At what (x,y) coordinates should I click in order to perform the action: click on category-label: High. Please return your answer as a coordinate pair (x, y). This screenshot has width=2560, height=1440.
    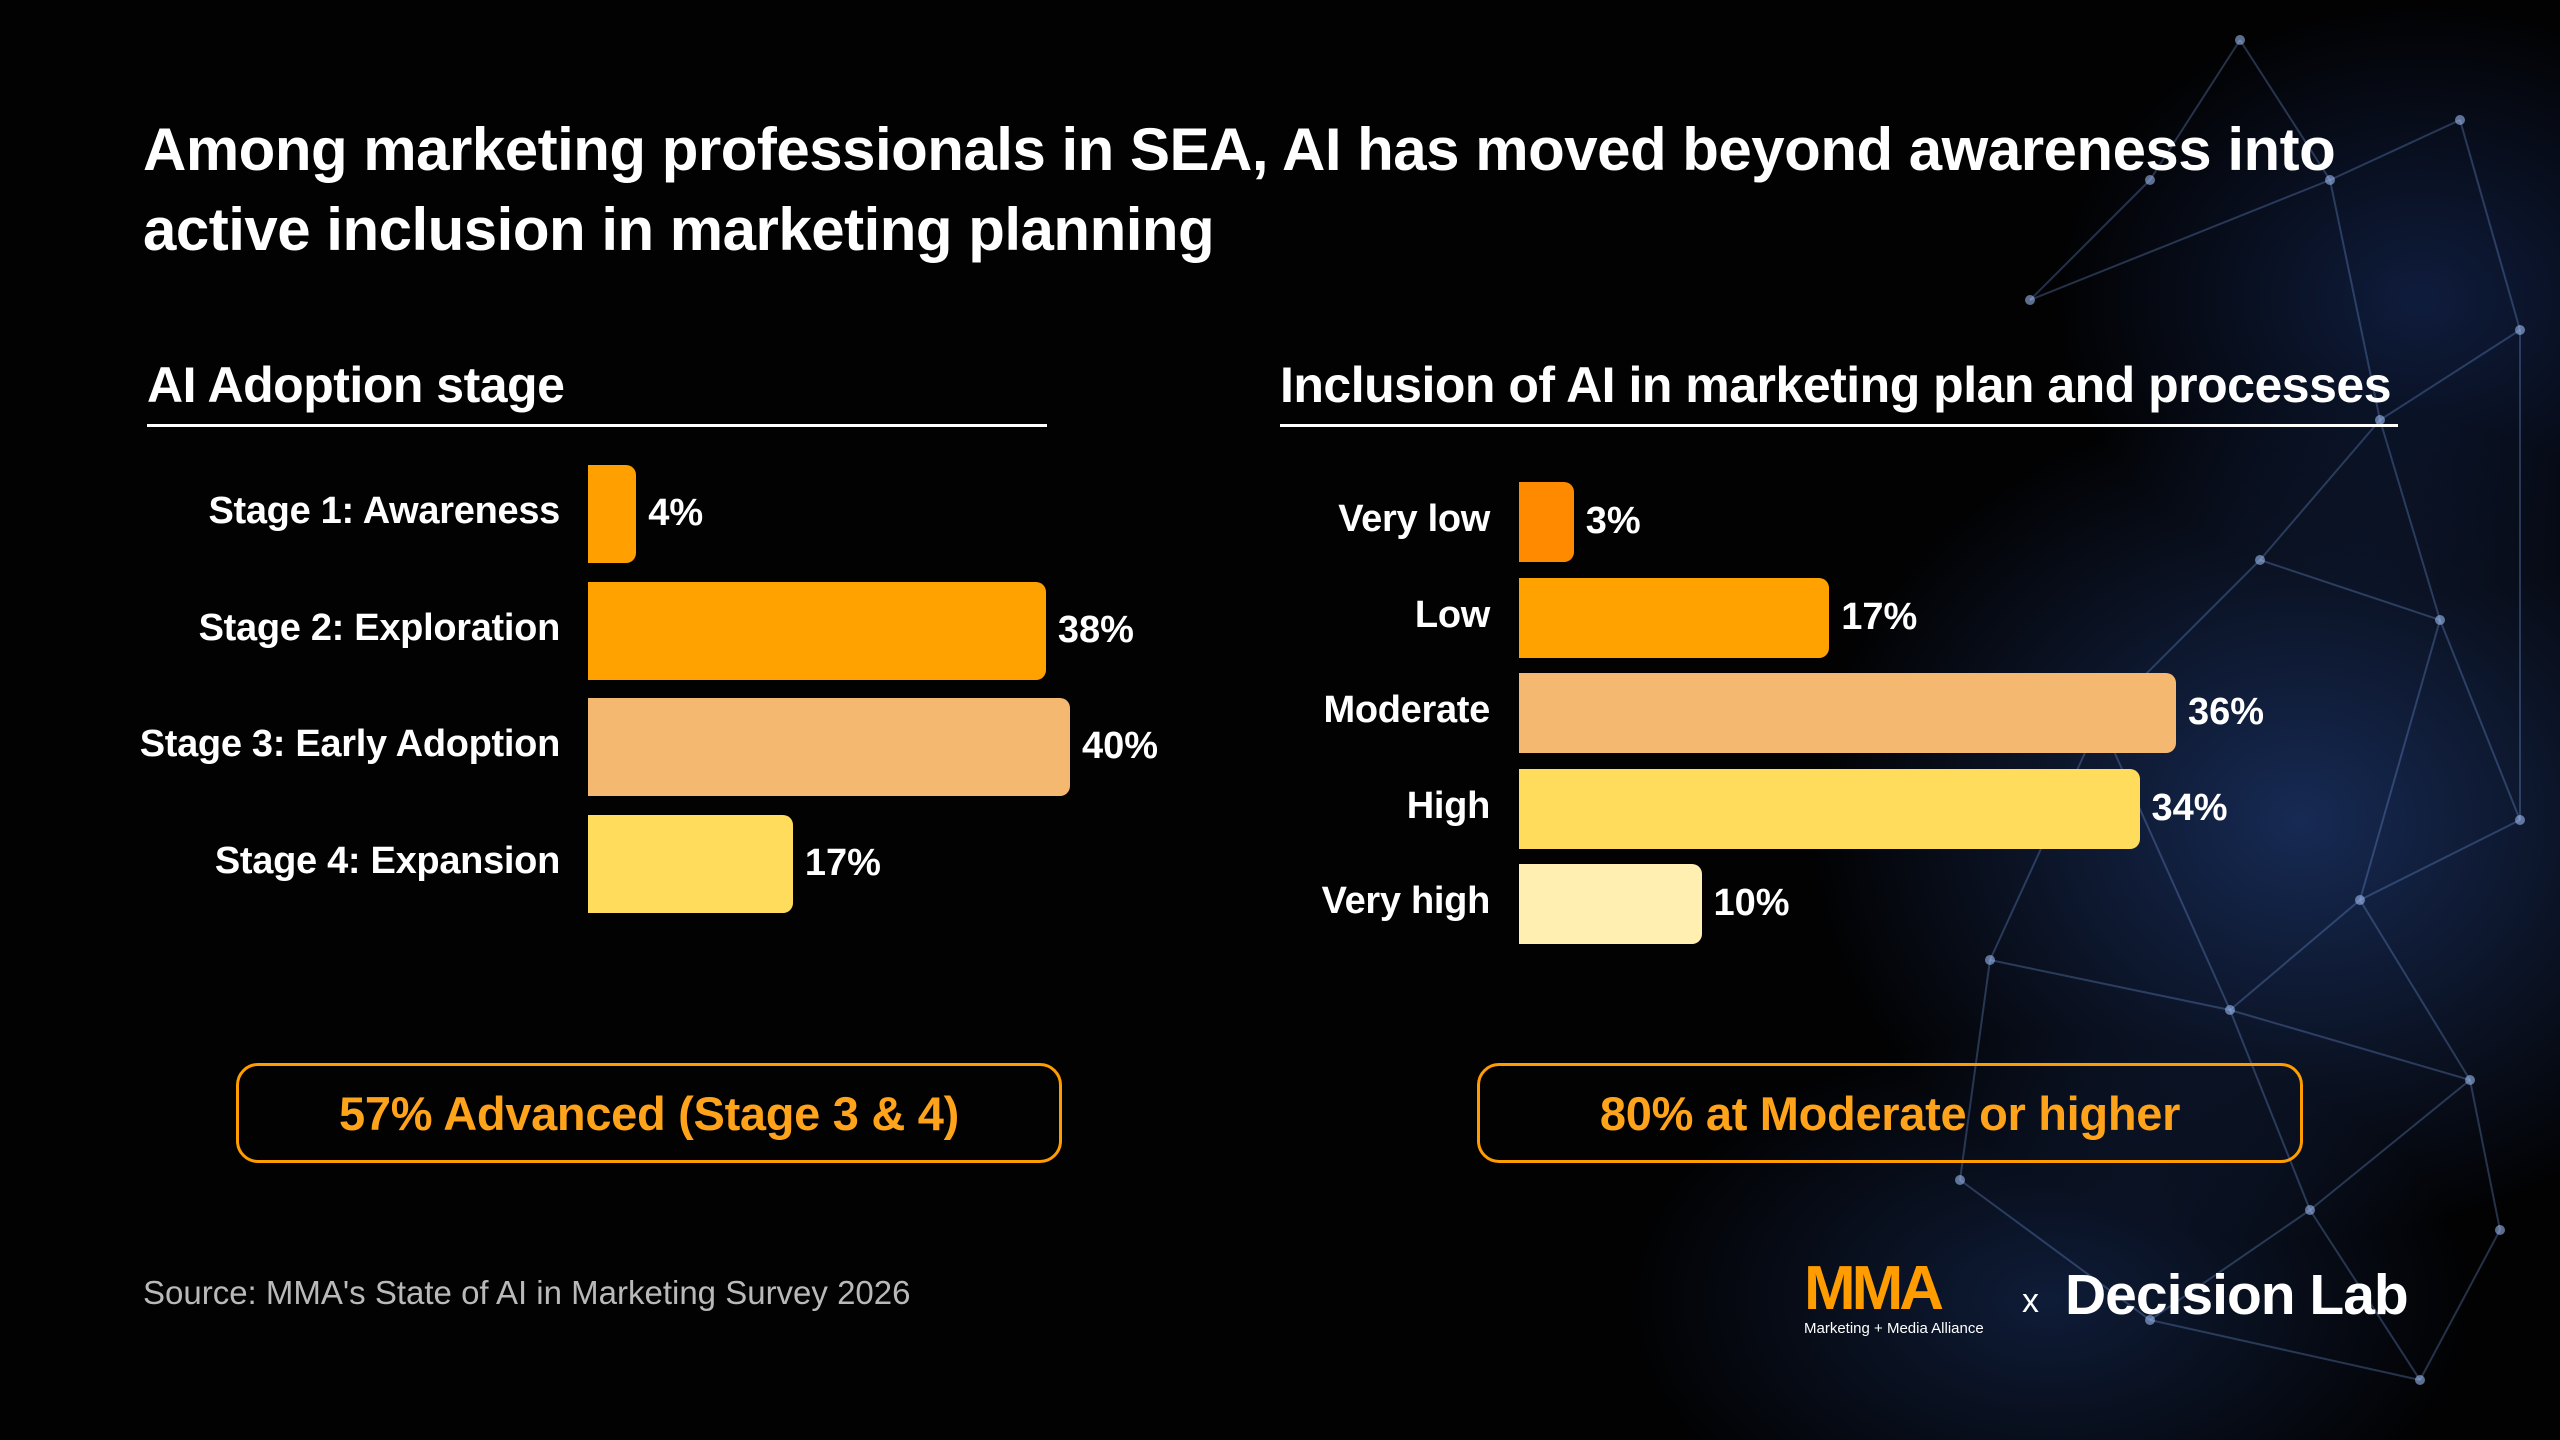
    Looking at the image, I should click on (1448, 805).